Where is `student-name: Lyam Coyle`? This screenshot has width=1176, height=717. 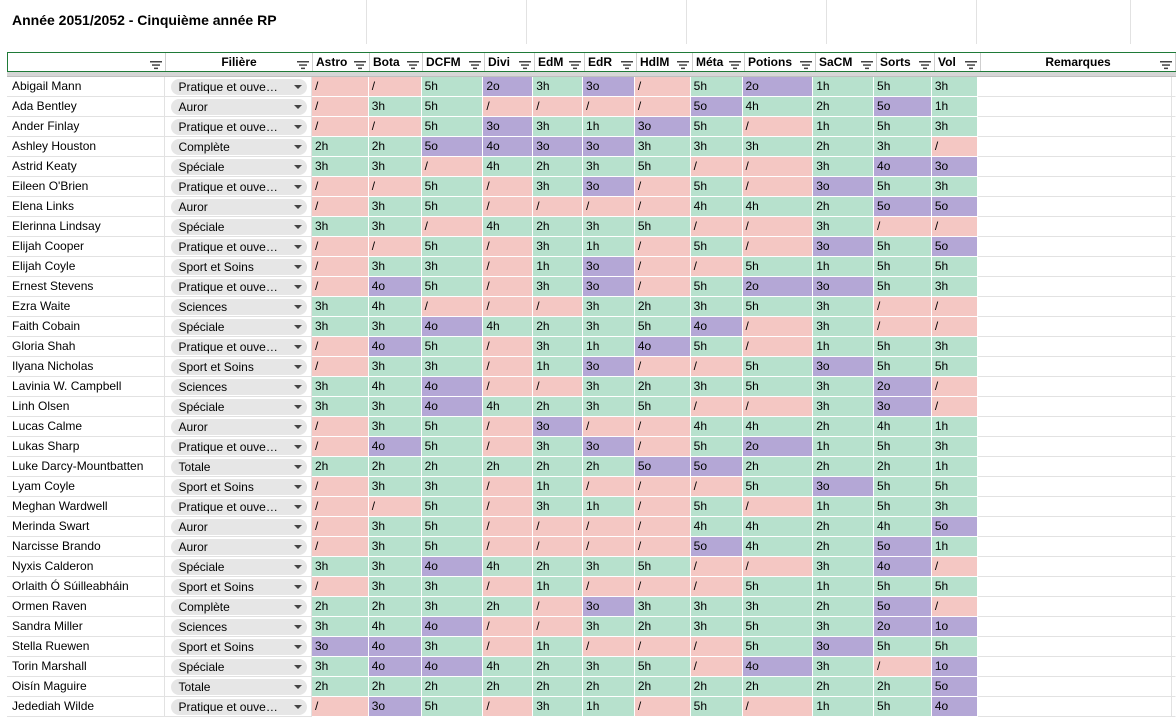
student-name: Lyam Coyle is located at coordinates (86, 487).